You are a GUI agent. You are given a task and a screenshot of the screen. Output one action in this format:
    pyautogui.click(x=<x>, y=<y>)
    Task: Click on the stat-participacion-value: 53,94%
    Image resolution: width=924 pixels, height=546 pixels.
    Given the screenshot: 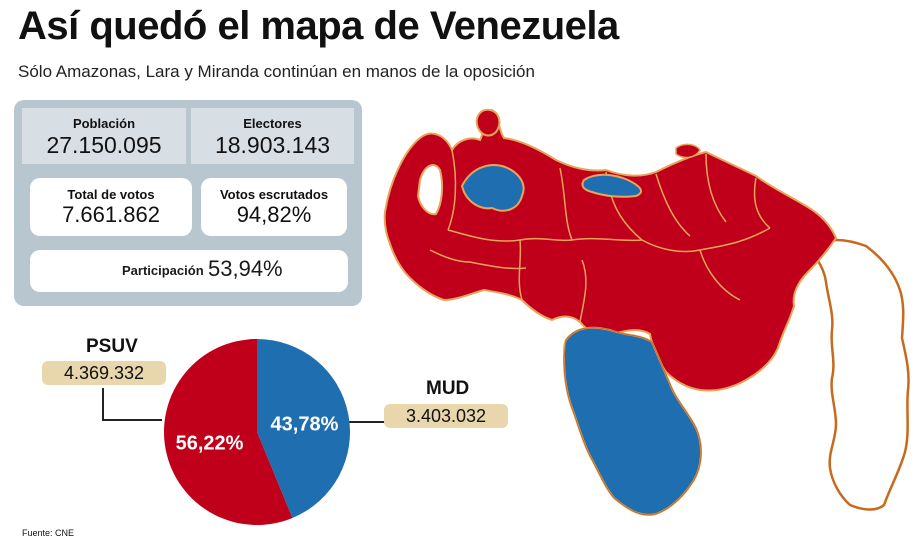 What is the action you would take?
    pyautogui.click(x=245, y=268)
    